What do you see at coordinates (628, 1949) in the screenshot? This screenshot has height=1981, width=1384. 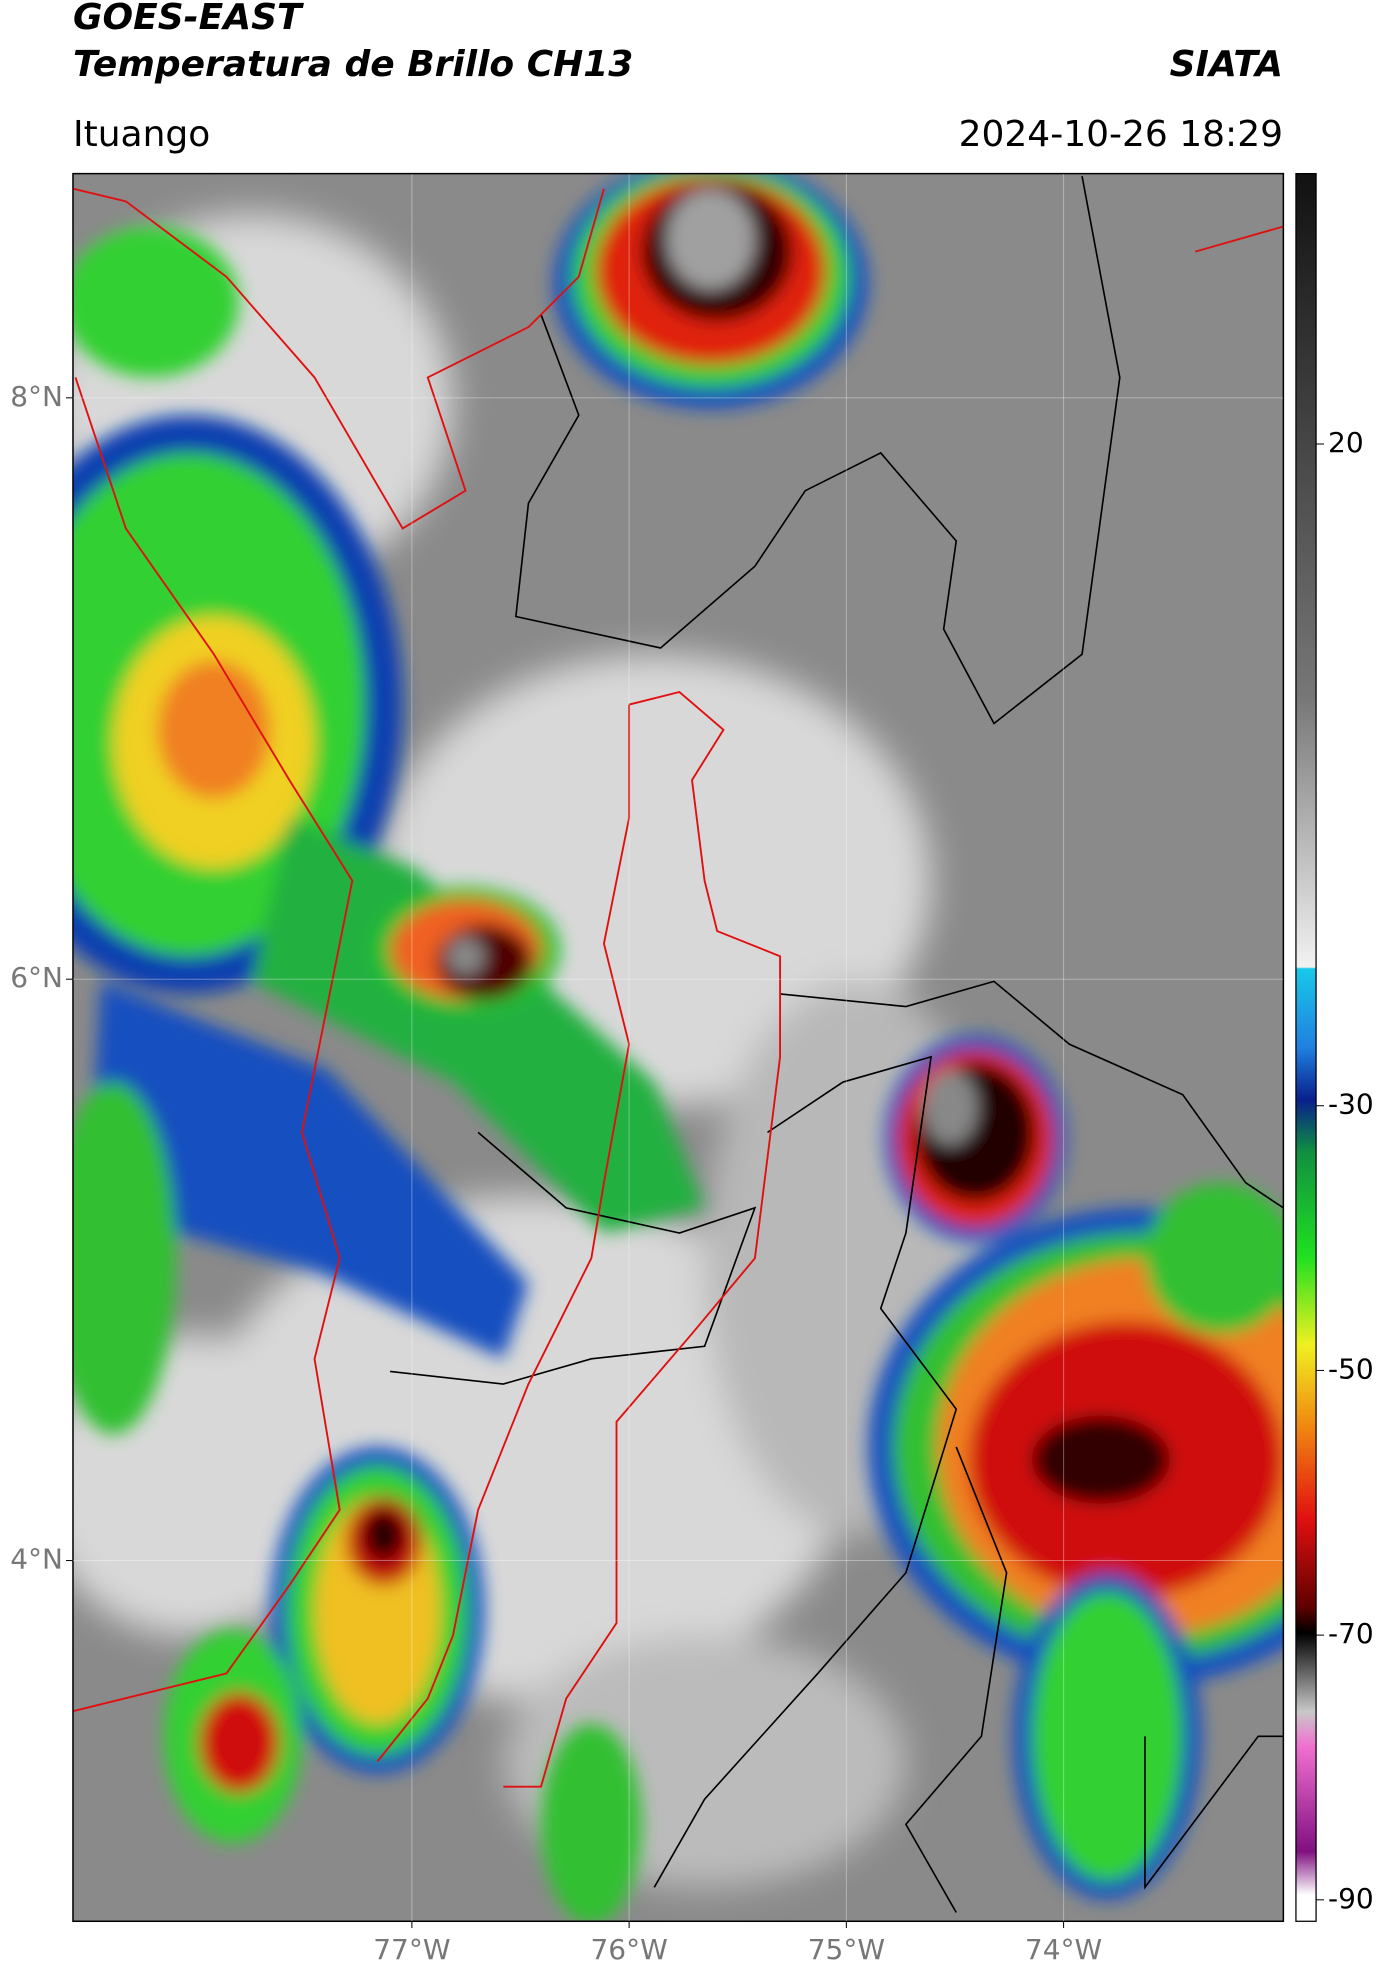 I see `x-tick-label: 76°W` at bounding box center [628, 1949].